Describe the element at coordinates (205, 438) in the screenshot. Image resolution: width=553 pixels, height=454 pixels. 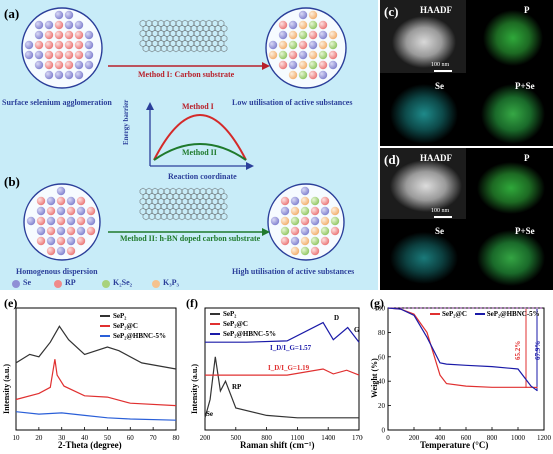
I see `x-tick-label: 200` at that location.